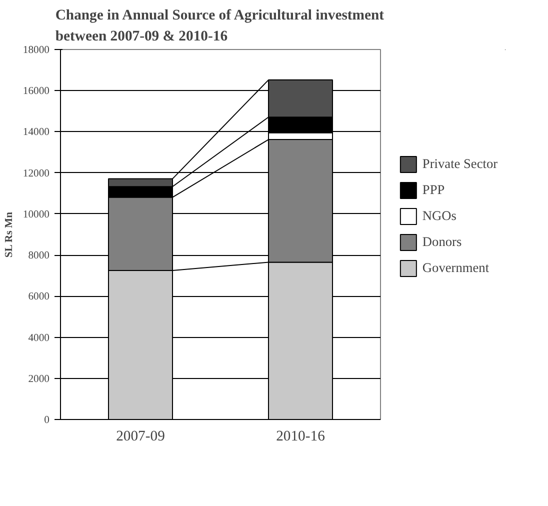 This screenshot has height=506, width=548. What do you see at coordinates (36, 92) in the screenshot?
I see `y-tick-label: 16000` at bounding box center [36, 92].